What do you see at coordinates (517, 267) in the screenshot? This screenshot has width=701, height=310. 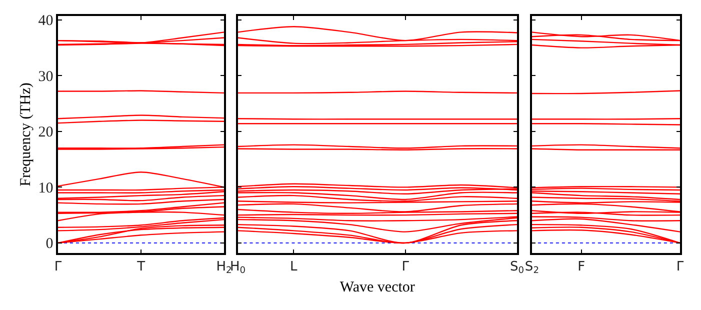 I see `x-tick-label: S$_{0}$` at bounding box center [517, 267].